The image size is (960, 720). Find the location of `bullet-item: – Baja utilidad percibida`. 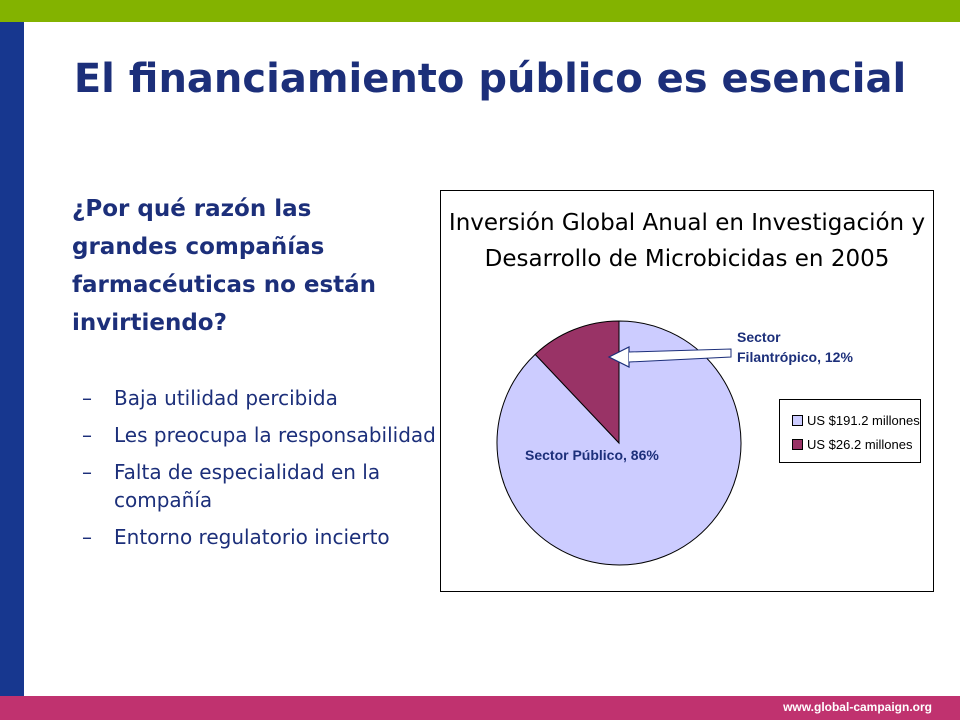

bullet-item: – Baja utilidad percibida is located at coordinates (262, 398).